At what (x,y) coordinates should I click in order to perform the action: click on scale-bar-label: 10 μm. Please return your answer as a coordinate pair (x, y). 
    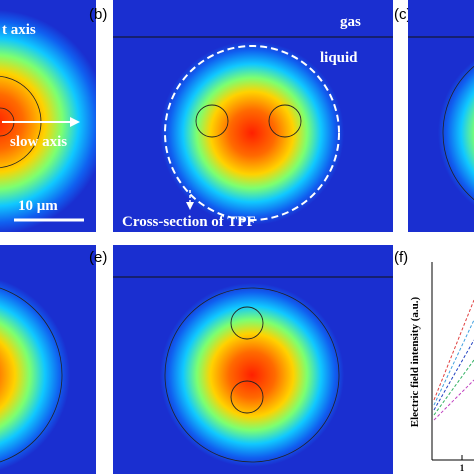
    Looking at the image, I should click on (38, 206).